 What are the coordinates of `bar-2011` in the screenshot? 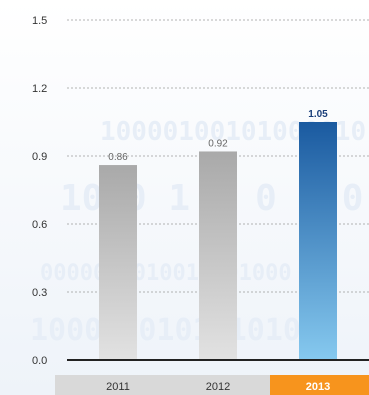 It's located at (118, 262).